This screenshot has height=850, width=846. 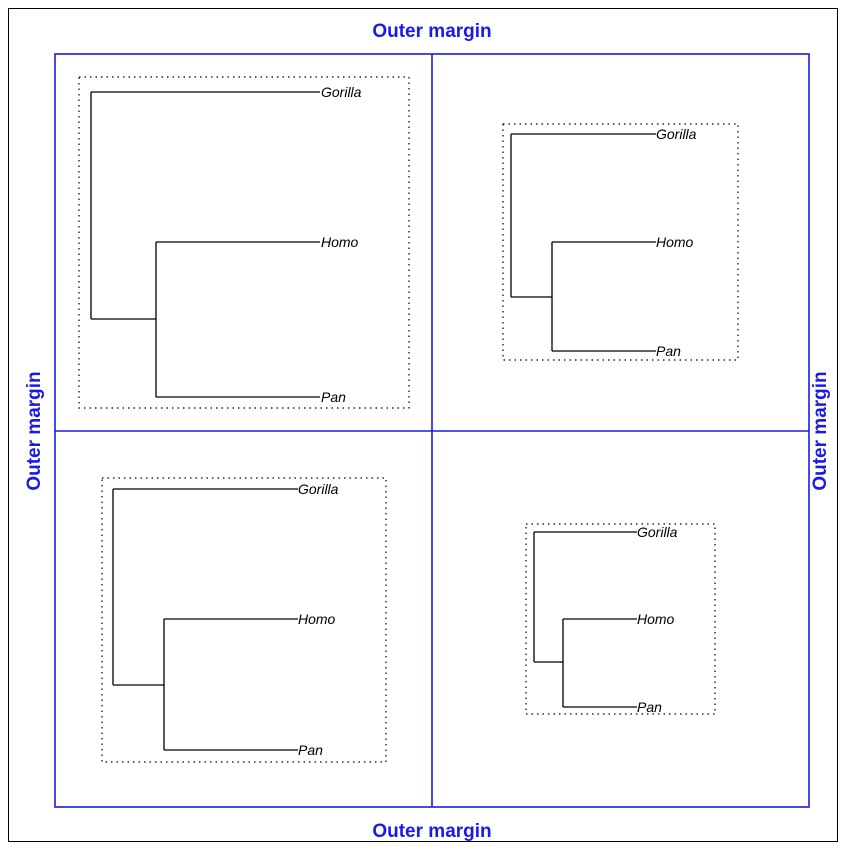 What do you see at coordinates (34, 430) in the screenshot?
I see `outer-margin-label-left: Outer margin` at bounding box center [34, 430].